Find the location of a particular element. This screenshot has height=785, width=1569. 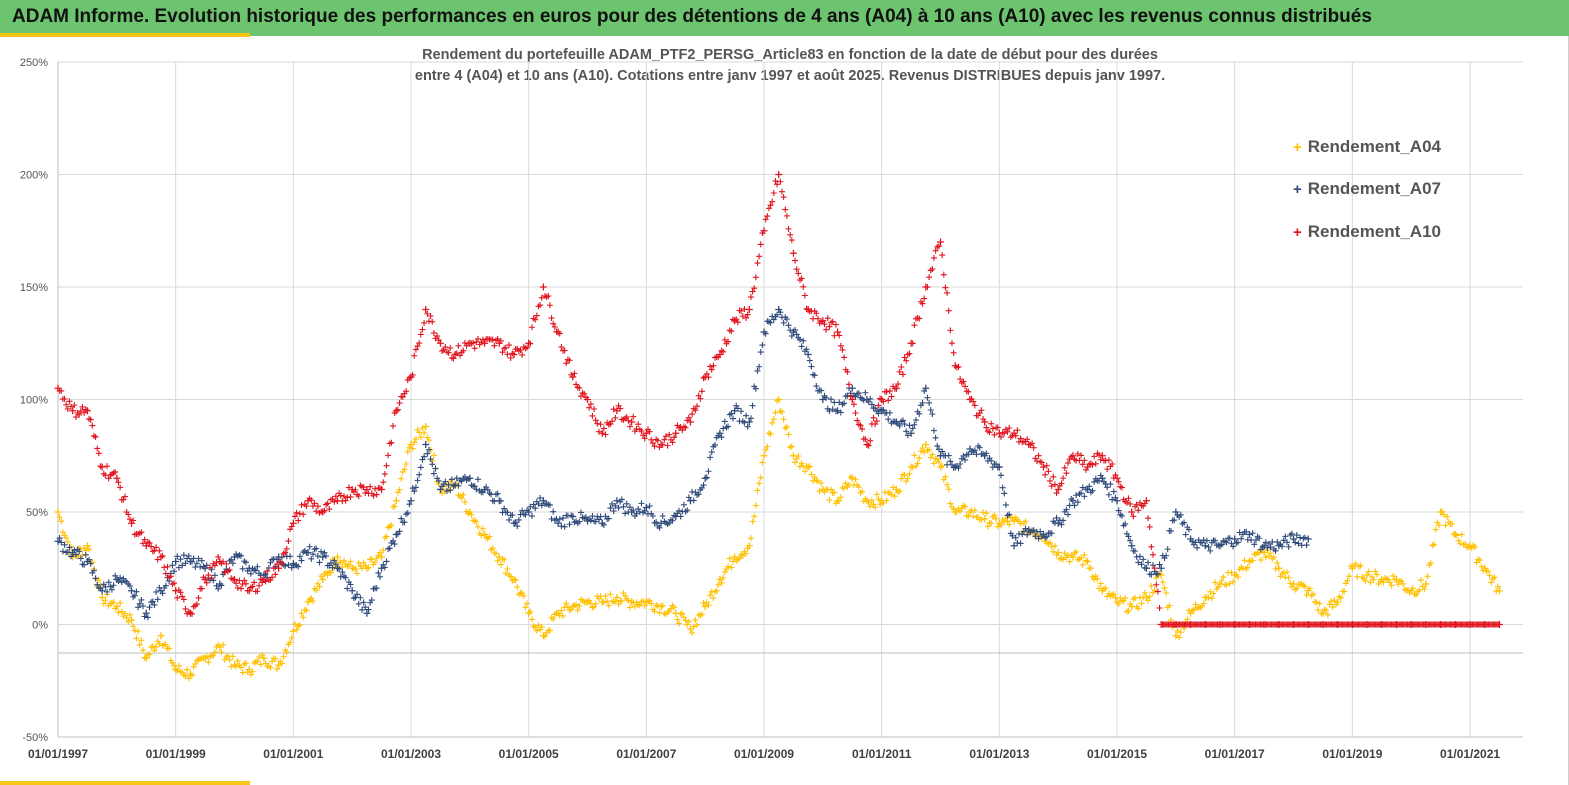

x-tick-label: 01/01/2019 is located at coordinates (1352, 754).